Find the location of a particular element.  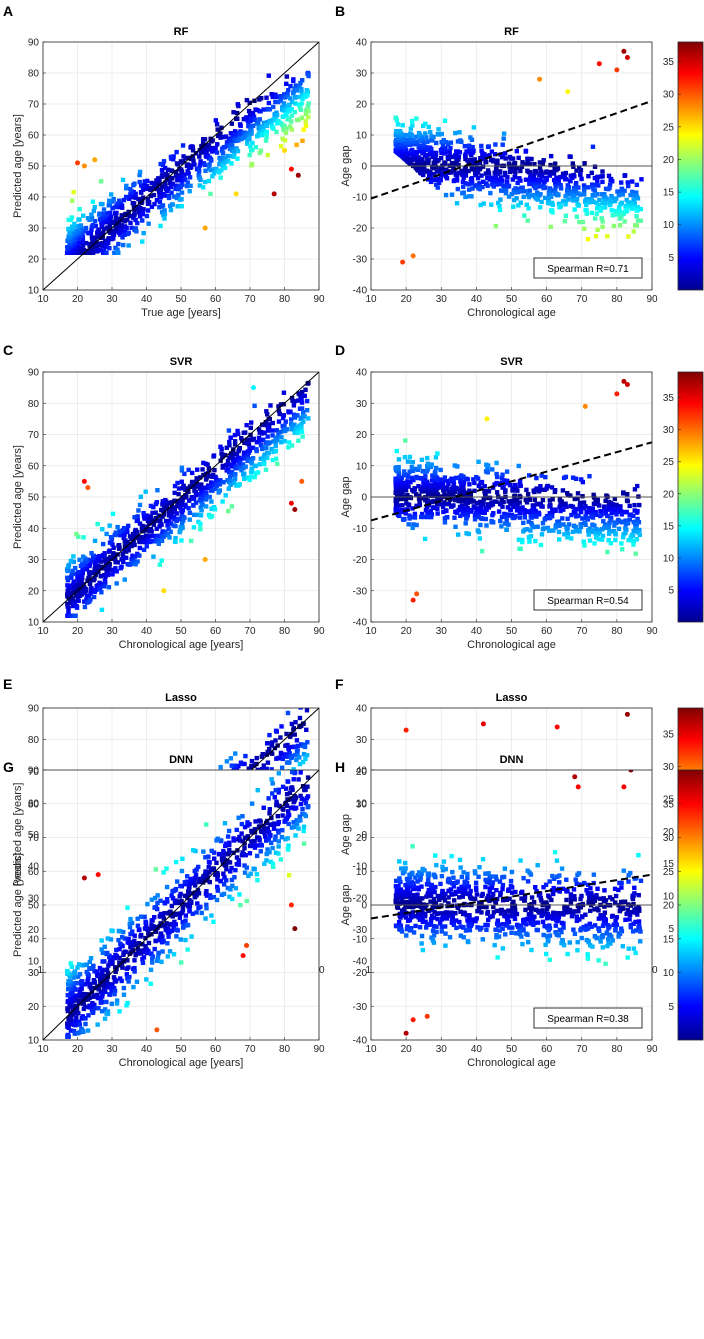

chart-title: RF is located at coordinates (181, 32).